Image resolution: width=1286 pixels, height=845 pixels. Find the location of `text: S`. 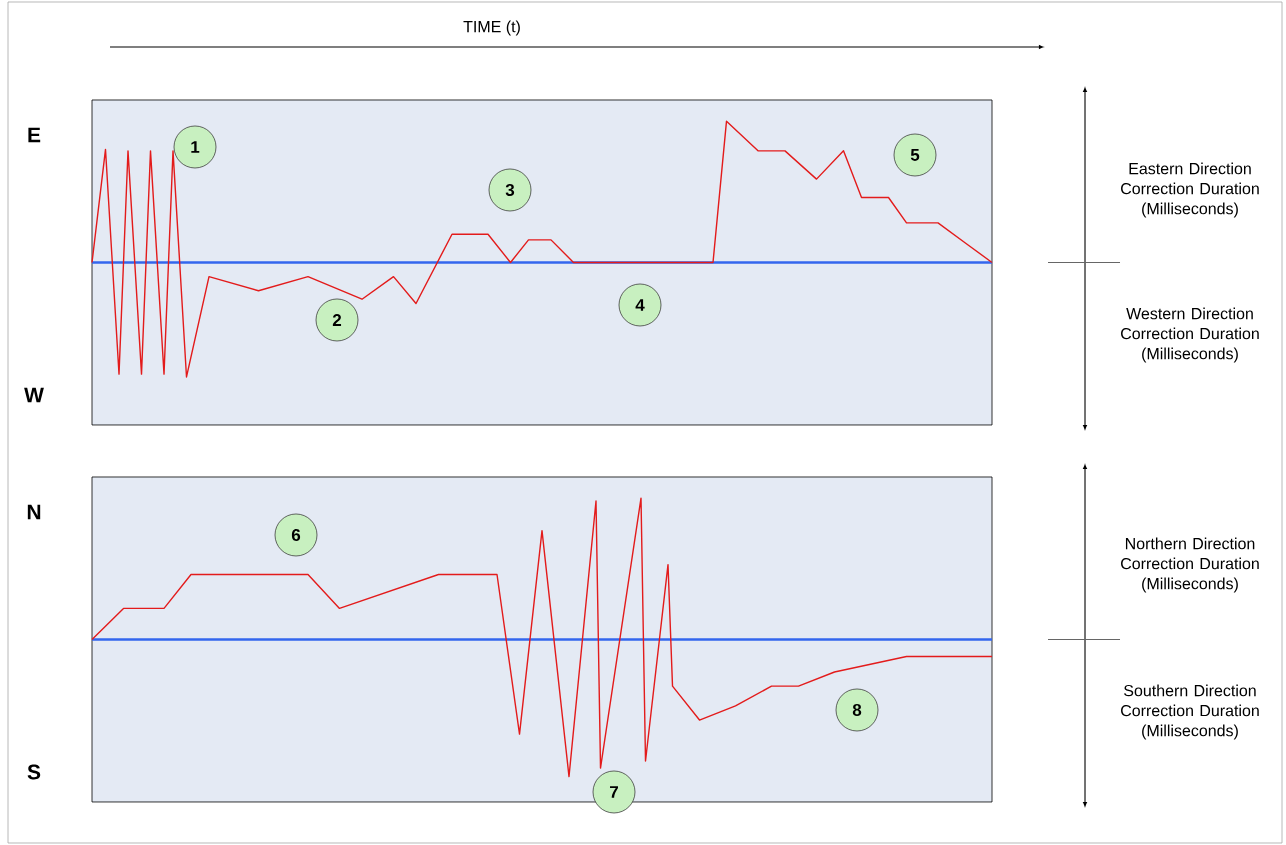

text: S is located at coordinates (34, 772).